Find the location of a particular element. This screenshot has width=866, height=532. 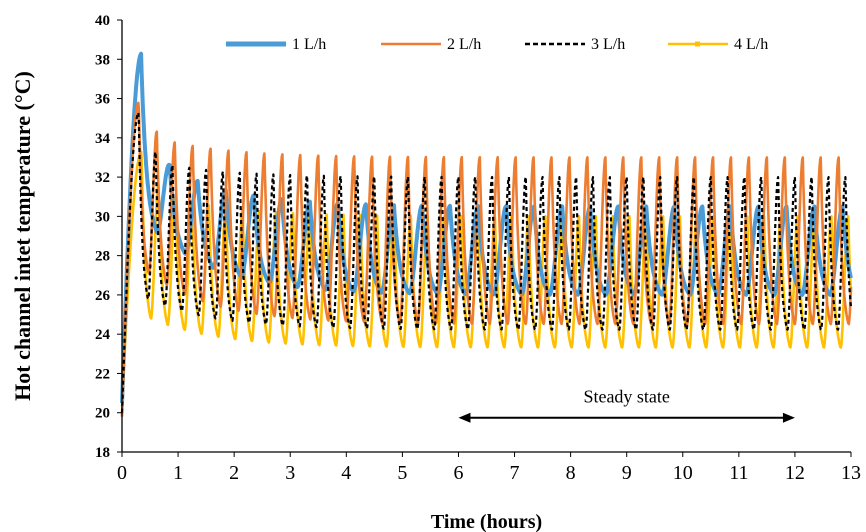

y-tick-label: 20 is located at coordinates (102, 414).